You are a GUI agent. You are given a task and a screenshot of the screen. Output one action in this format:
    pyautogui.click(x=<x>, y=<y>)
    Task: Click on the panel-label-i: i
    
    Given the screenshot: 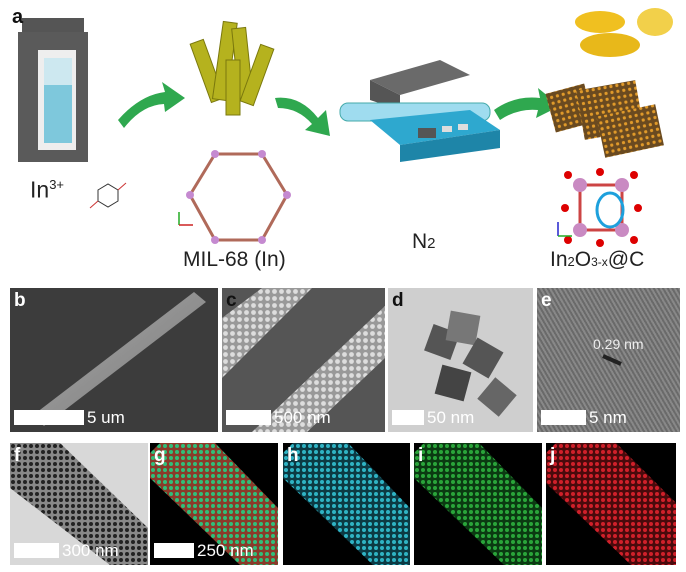 What is the action you would take?
    pyautogui.click(x=421, y=455)
    